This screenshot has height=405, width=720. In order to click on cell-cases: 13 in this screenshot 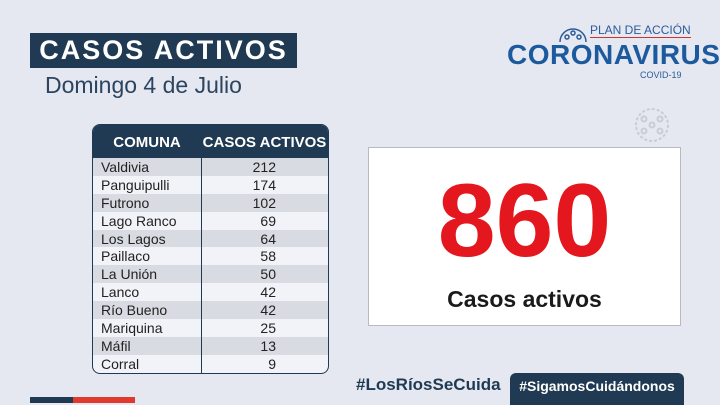, I will do `click(268, 345)`.